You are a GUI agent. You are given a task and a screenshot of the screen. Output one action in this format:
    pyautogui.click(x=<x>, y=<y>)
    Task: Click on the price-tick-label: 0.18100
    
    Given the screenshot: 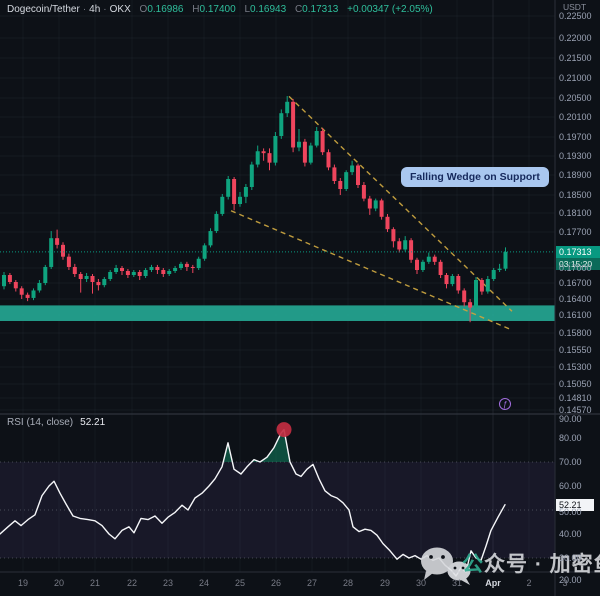 What is the action you would take?
    pyautogui.click(x=575, y=213)
    